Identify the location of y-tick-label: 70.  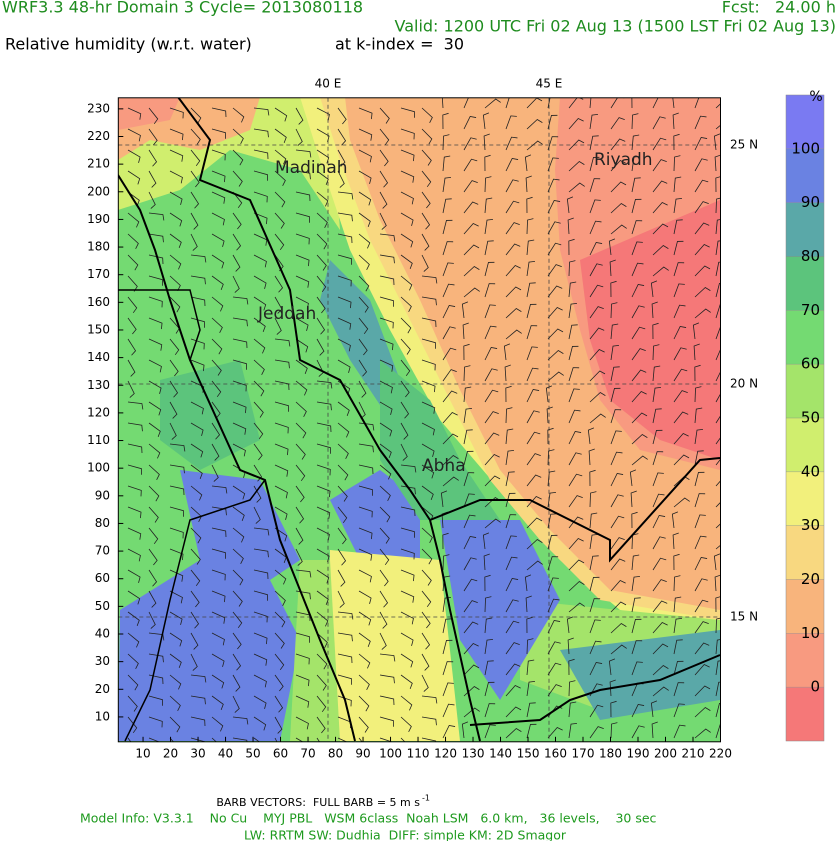
(102, 551).